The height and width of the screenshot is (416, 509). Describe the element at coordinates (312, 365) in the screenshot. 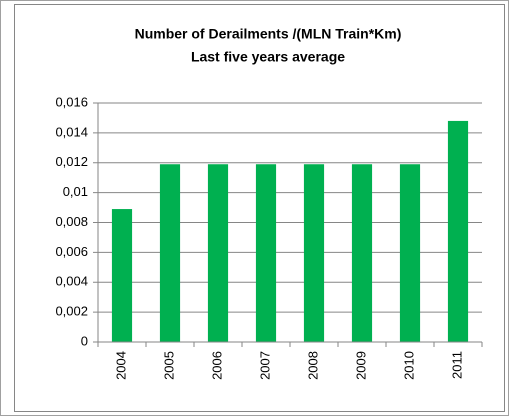

I see `x-tick-label: 2008` at that location.